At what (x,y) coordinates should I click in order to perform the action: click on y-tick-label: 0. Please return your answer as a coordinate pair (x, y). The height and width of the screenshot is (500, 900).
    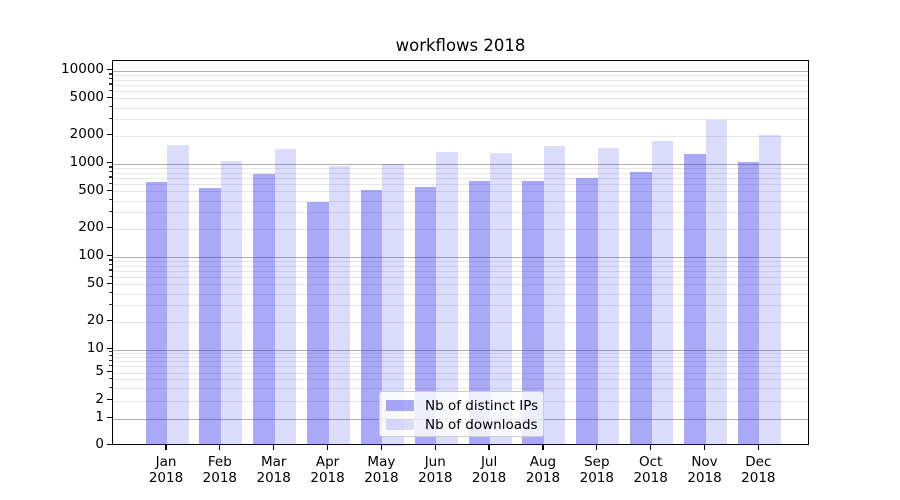
    Looking at the image, I should click on (99, 444).